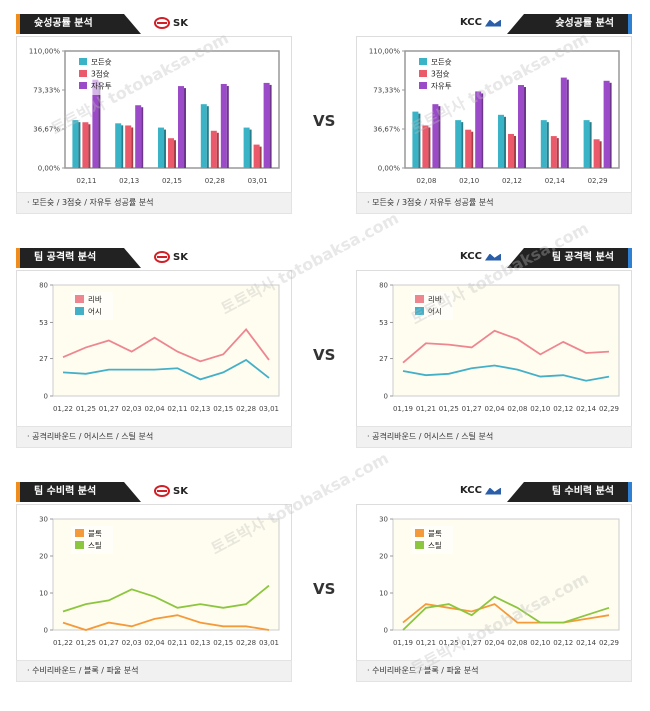  Describe the element at coordinates (100, 74) in the screenshot. I see `legend-label: 3점슛` at that location.